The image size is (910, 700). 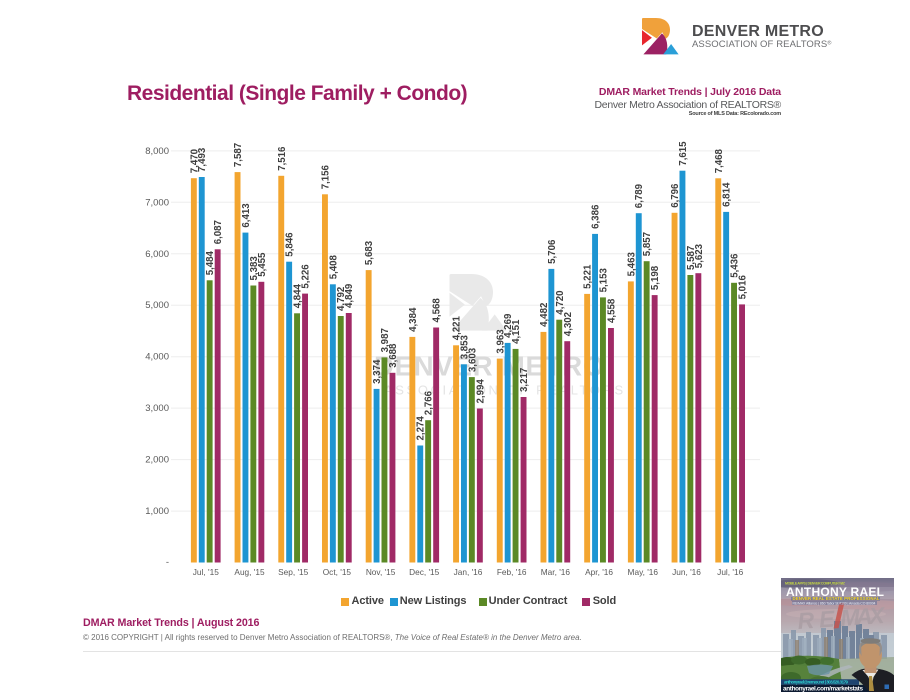 I want to click on svg-text: 5,436, so click(x=735, y=265).